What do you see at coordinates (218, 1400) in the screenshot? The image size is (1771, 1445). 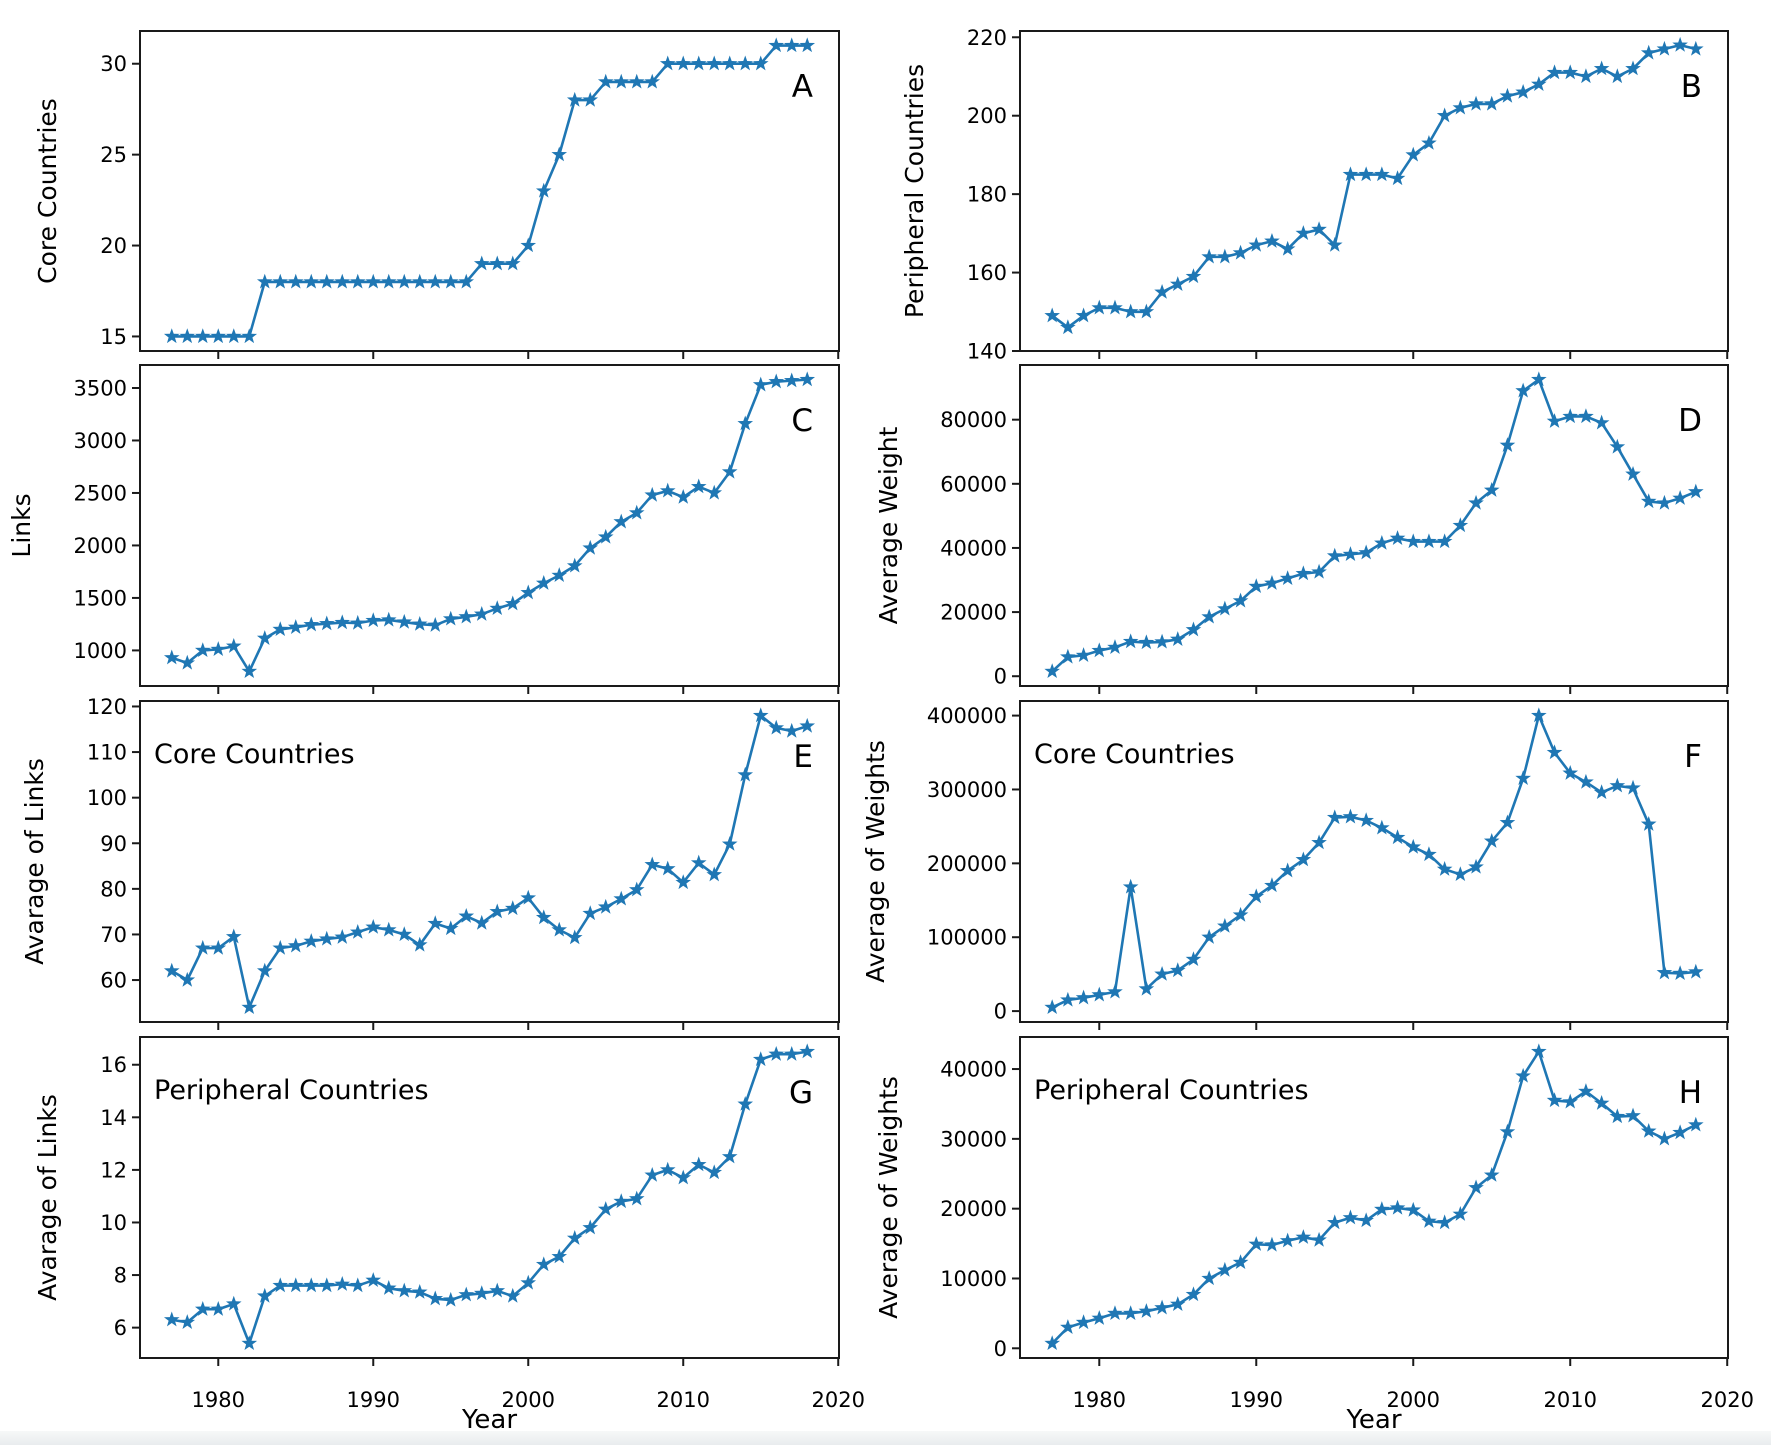 I see `panel-G-xtick-label: 1980` at bounding box center [218, 1400].